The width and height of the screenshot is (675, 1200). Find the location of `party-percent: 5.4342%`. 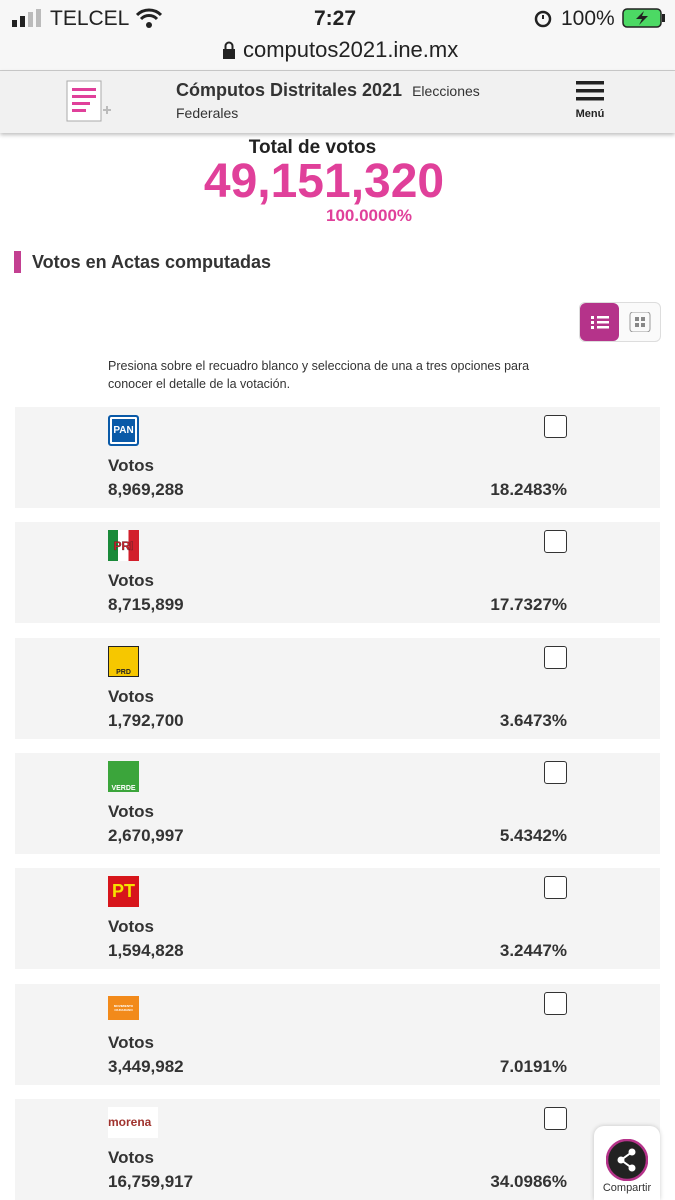

party-percent: 5.4342% is located at coordinates (533, 835).